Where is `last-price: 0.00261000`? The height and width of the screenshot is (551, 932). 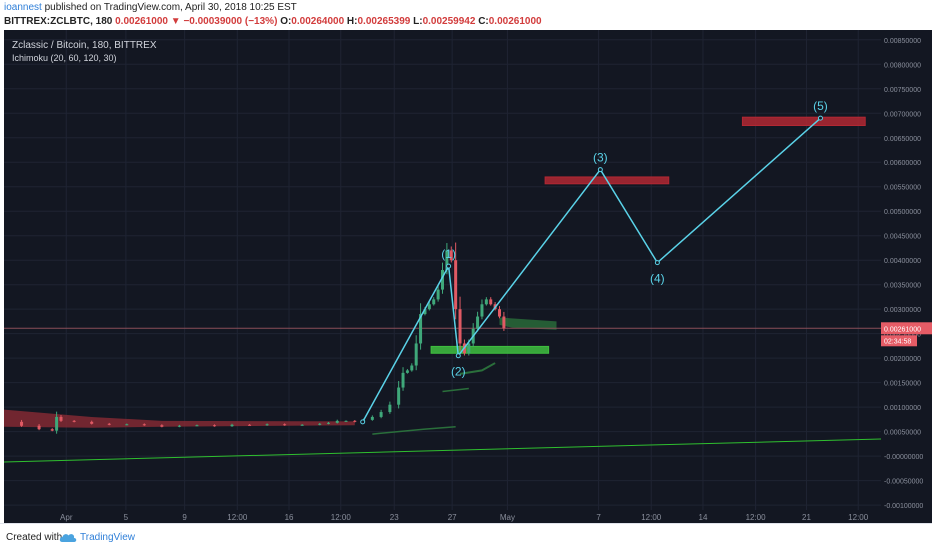
last-price: 0.00261000 is located at coordinates (141, 21).